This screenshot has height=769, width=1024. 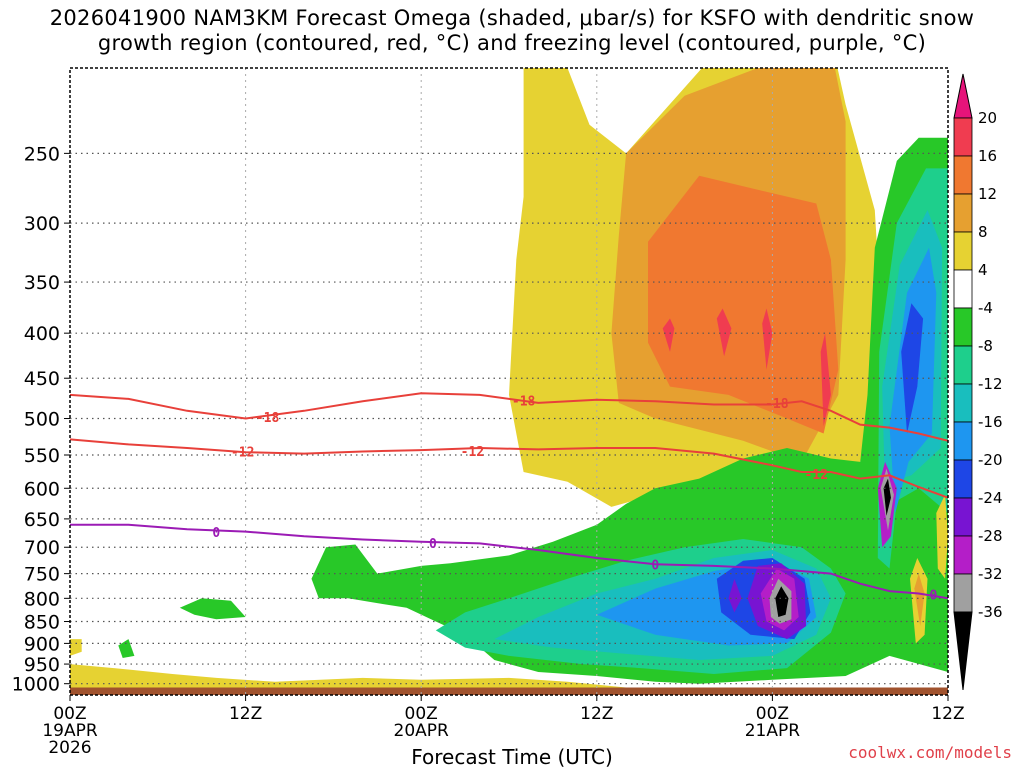 What do you see at coordinates (42, 379) in the screenshot?
I see `ytick-label-450: 450` at bounding box center [42, 379].